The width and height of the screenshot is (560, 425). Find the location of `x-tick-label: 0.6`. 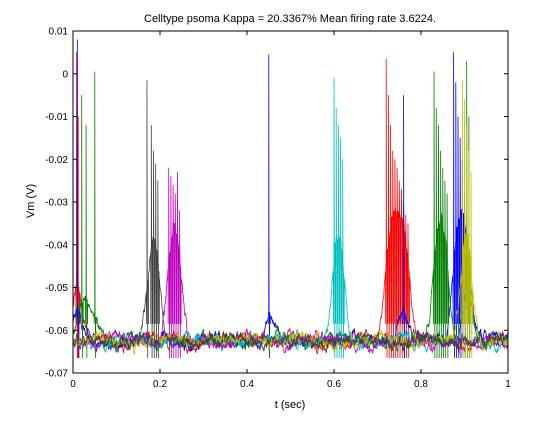

x-tick-label: 0.6 is located at coordinates (334, 384).